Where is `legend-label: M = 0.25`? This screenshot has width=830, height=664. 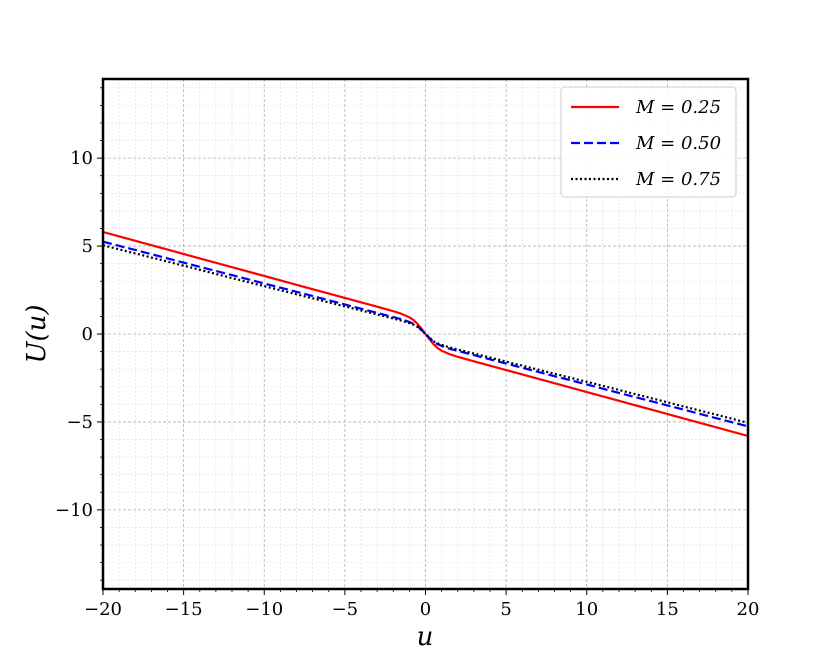
legend-label: M = 0.25 is located at coordinates (678, 107).